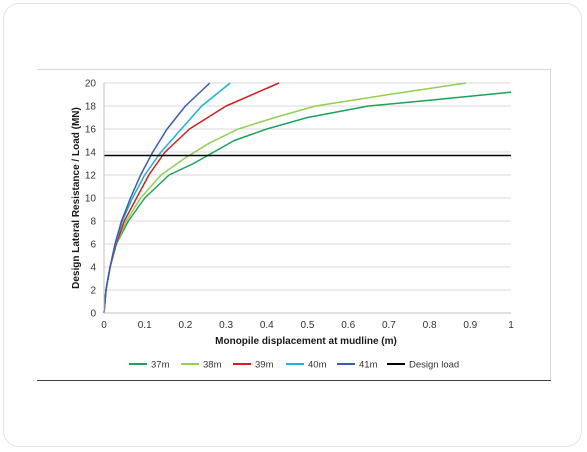 This screenshot has width=587, height=452. I want to click on legend-label-design-load: Design load, so click(434, 365).